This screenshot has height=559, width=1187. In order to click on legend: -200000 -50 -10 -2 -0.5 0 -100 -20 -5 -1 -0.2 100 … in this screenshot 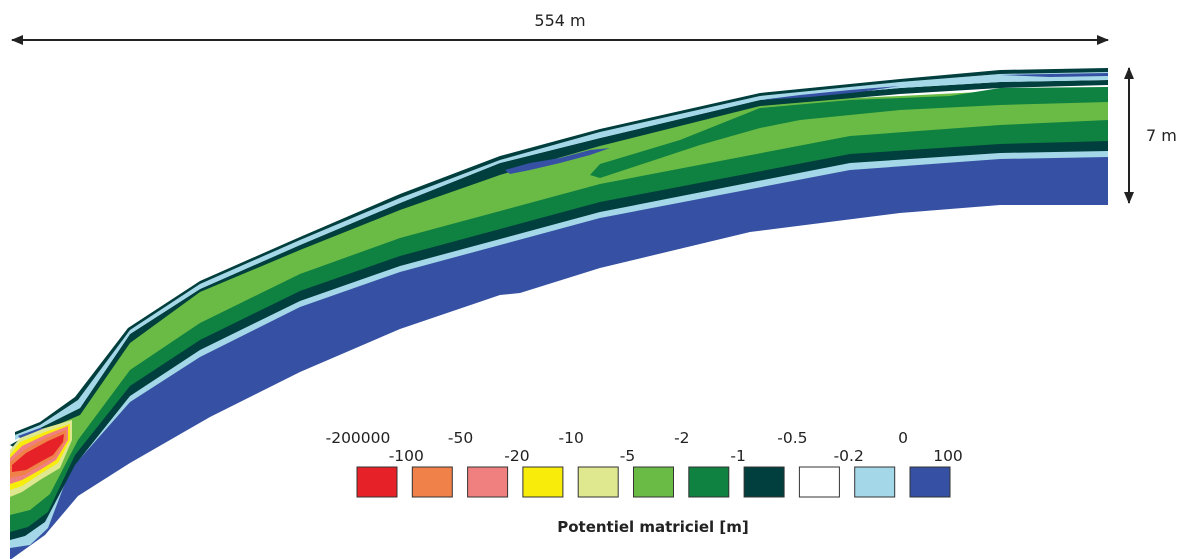, I will do `click(644, 482)`.